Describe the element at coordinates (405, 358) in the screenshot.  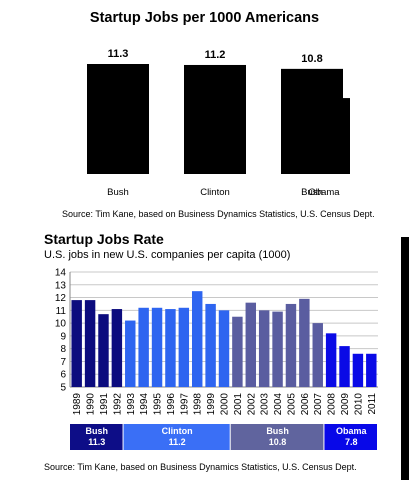
I see `right-edge-bar` at that location.